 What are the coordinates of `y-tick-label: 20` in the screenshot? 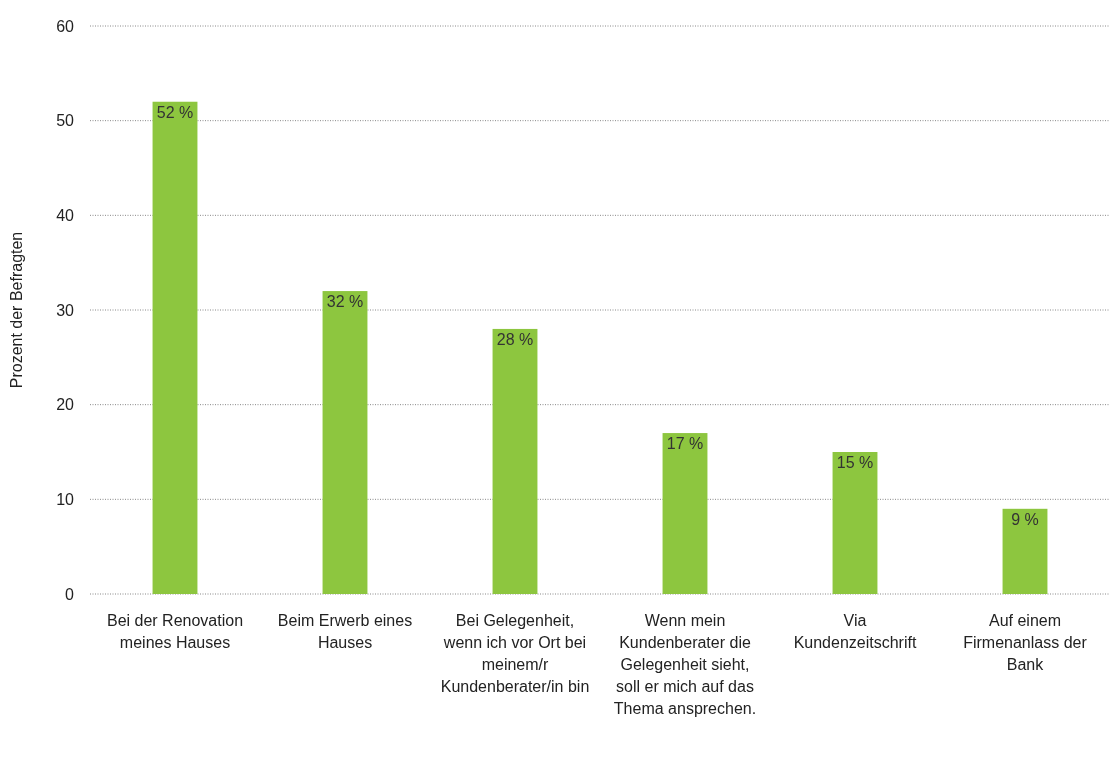 It's located at (65, 405).